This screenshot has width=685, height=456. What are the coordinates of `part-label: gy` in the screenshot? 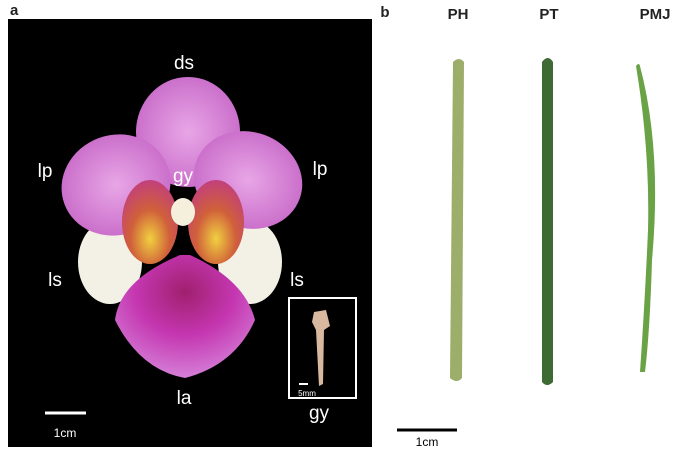 It's located at (183, 176).